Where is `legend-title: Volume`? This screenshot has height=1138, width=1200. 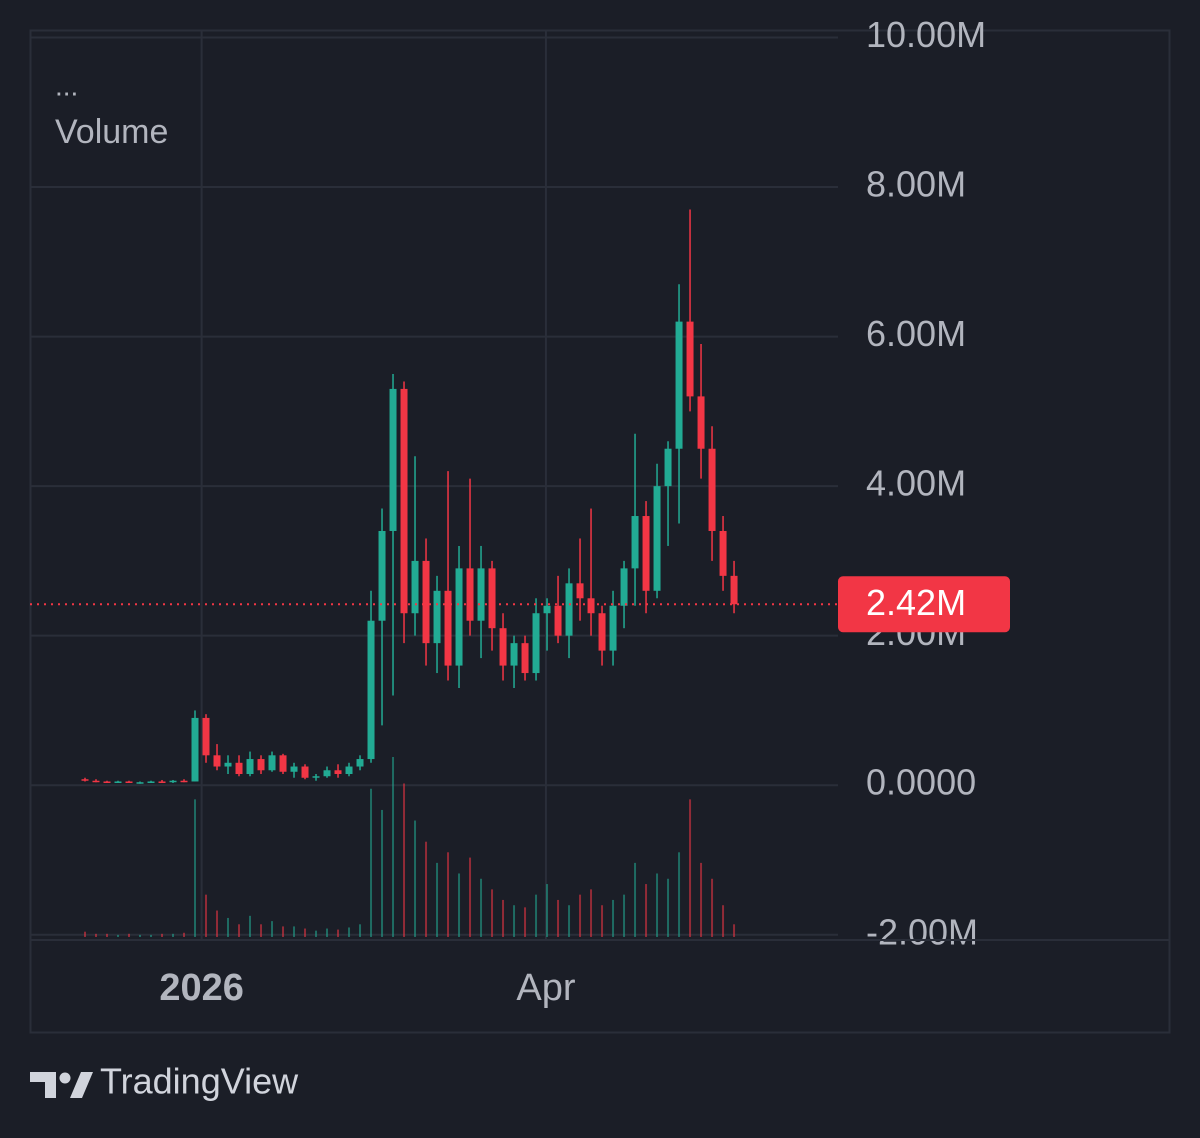
legend-title: Volume is located at coordinates (111, 132).